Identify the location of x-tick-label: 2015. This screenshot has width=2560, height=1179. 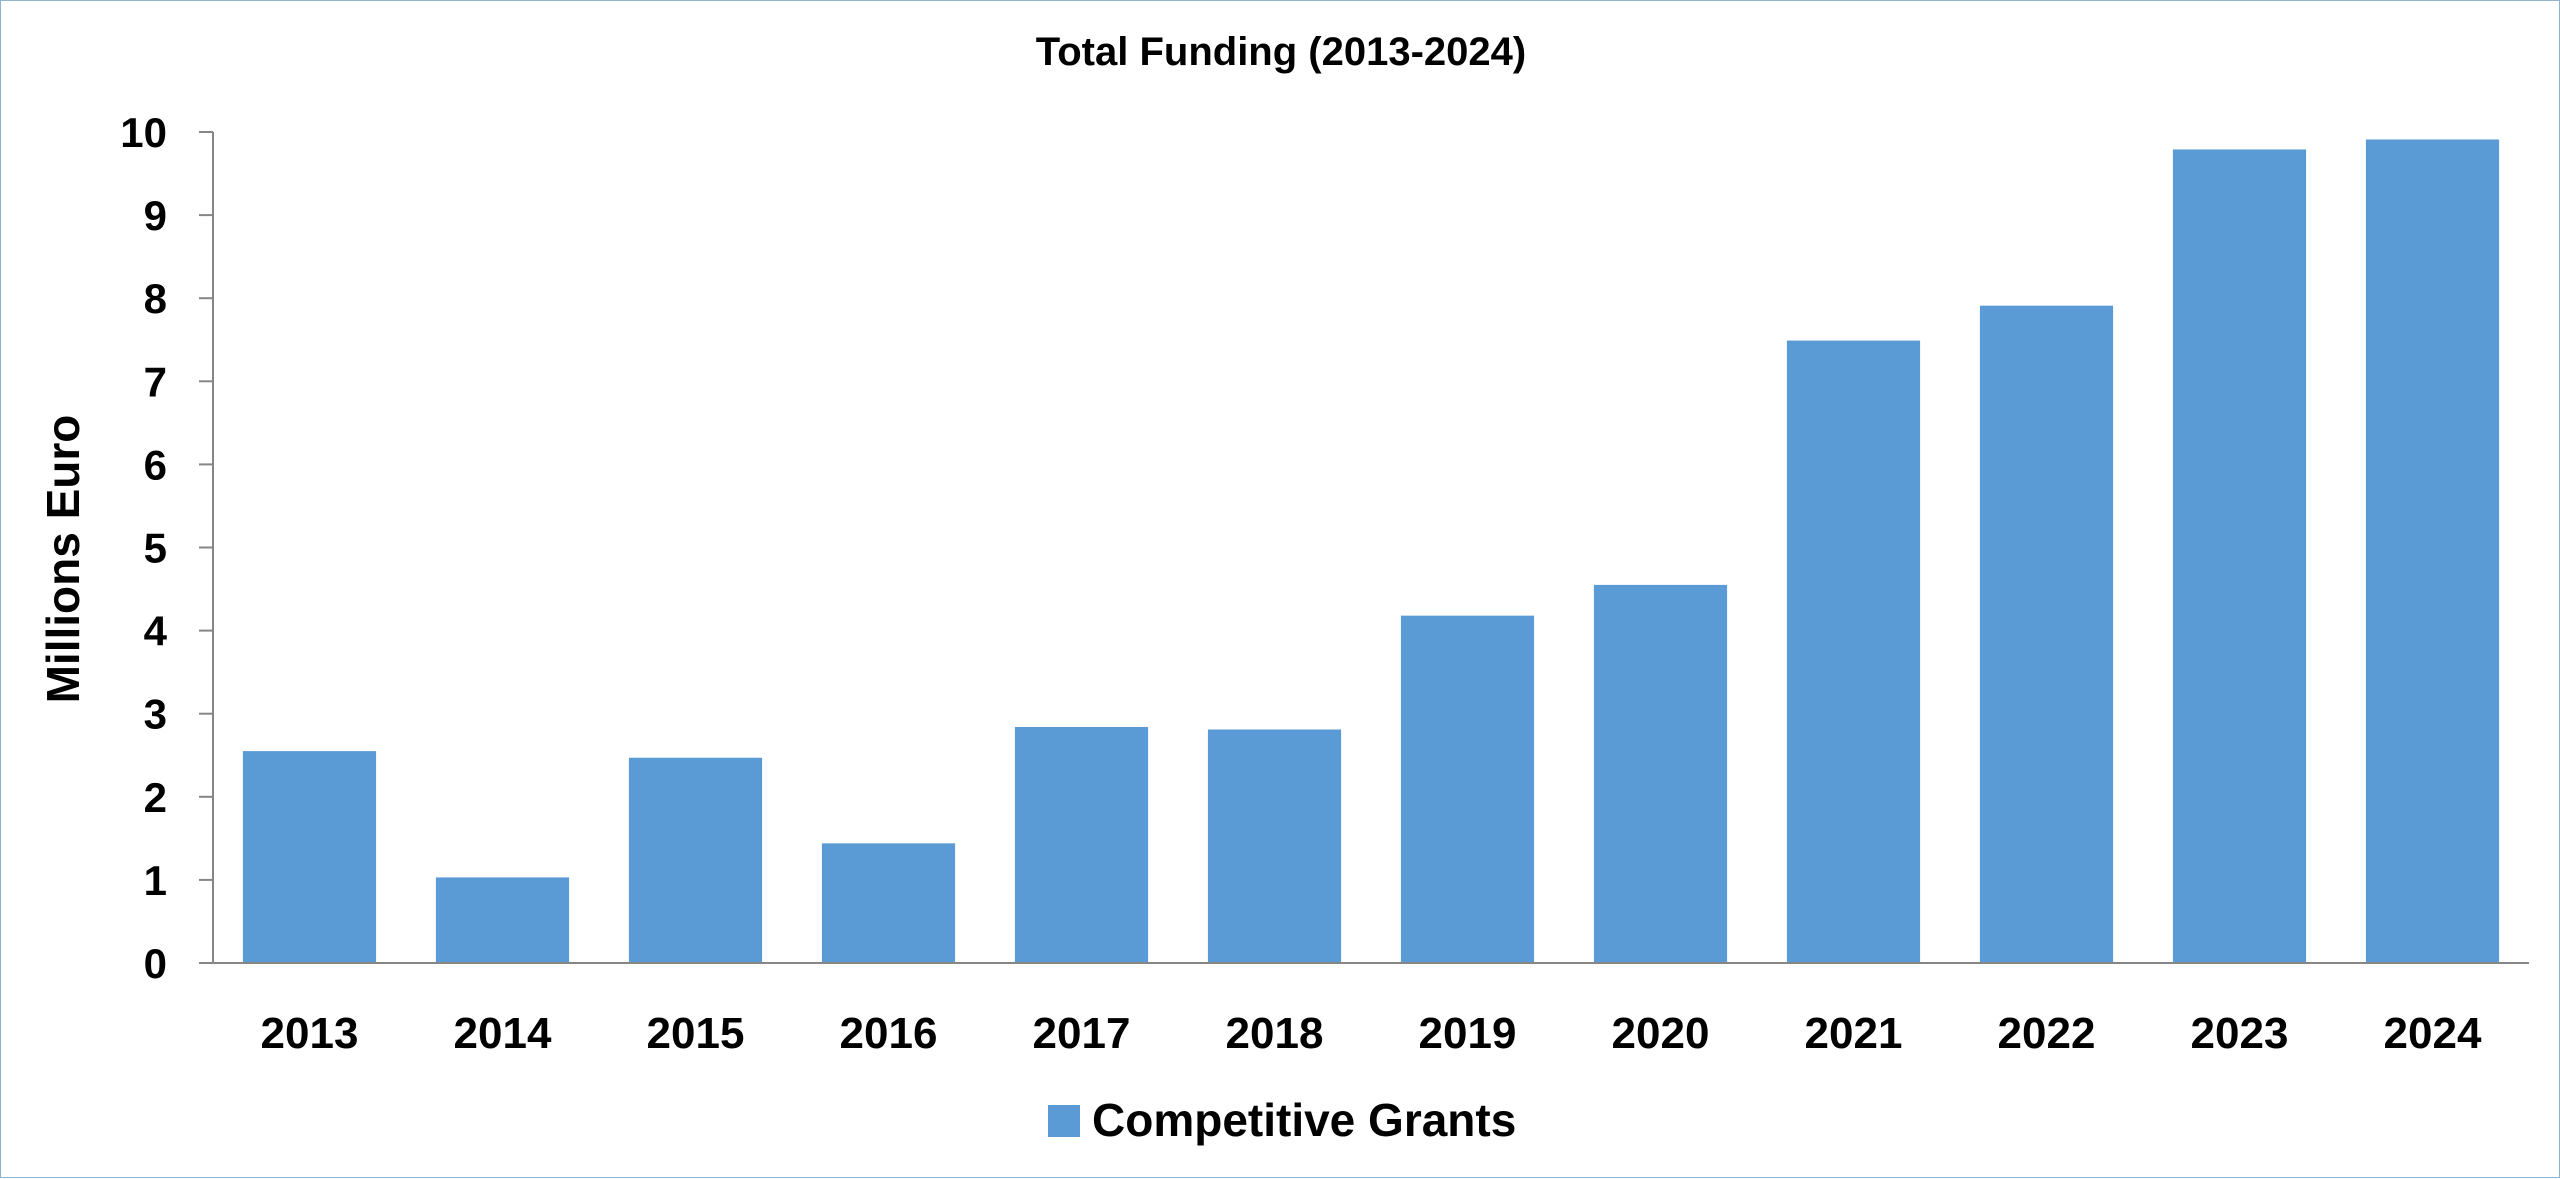
(696, 1033).